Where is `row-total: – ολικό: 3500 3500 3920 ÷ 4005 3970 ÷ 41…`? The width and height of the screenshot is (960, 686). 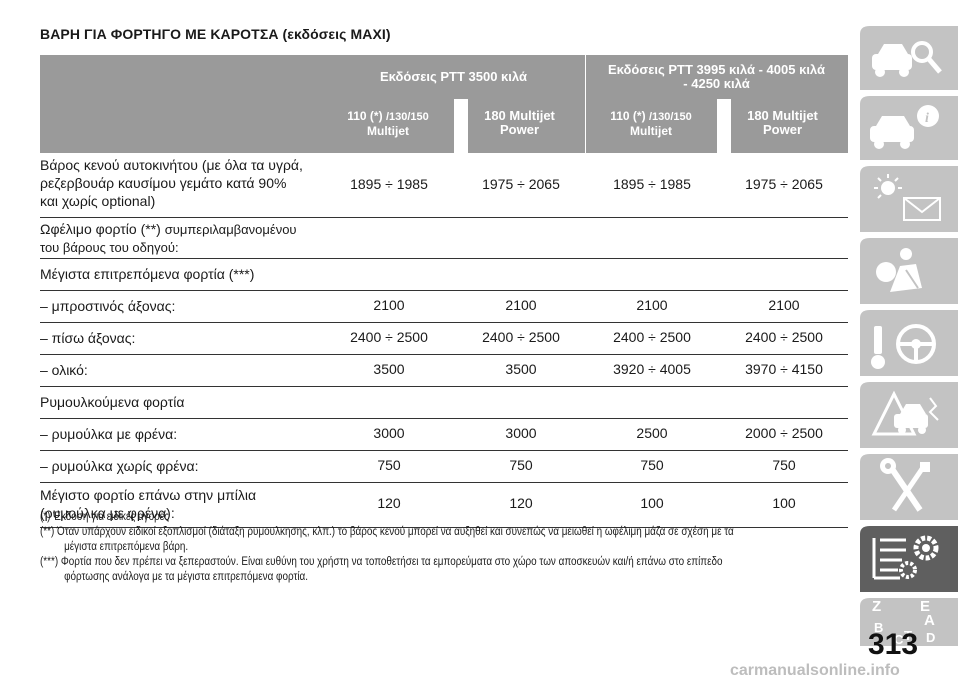
row-total: – ολικό: 3500 3500 3920 ÷ 4005 3970 ÷ 41… is located at coordinates (444, 371).